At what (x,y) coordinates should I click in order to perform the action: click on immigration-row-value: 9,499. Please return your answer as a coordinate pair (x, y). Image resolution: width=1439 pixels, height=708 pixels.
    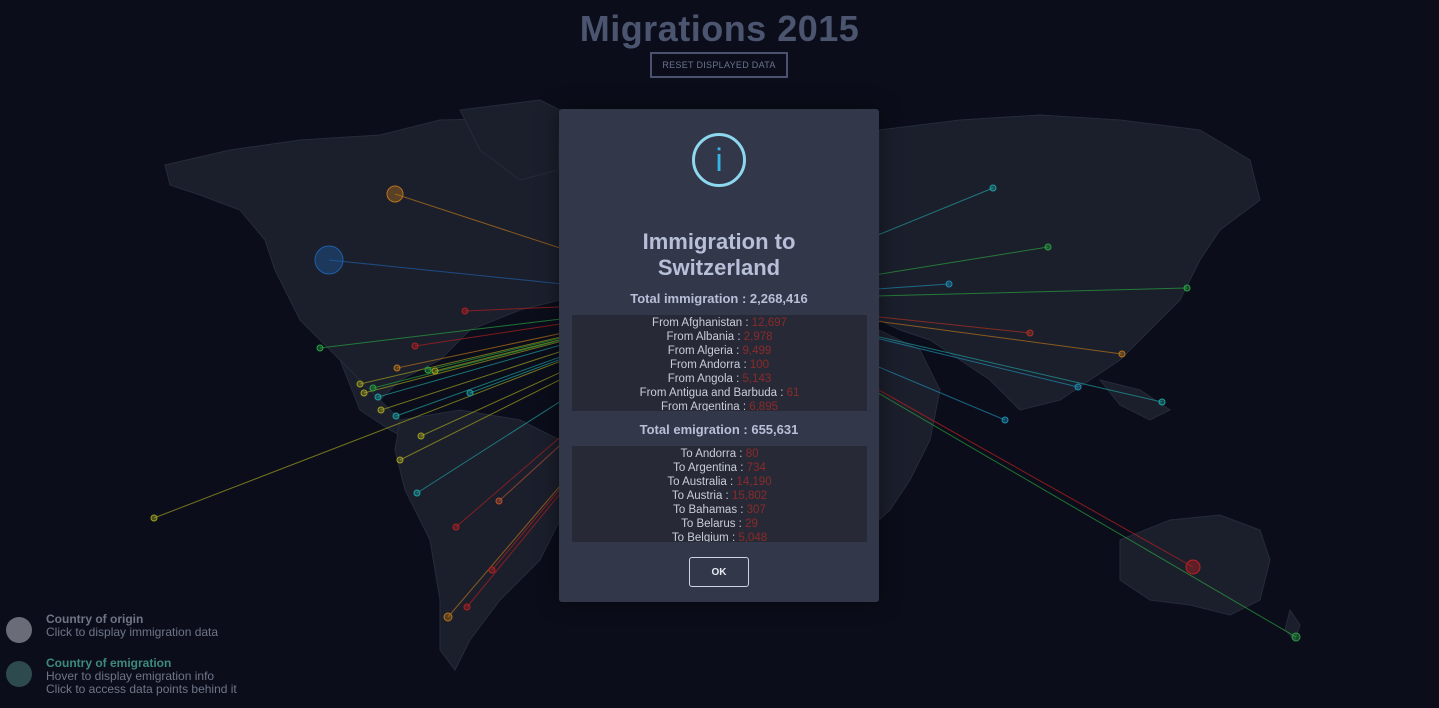
    Looking at the image, I should click on (757, 351).